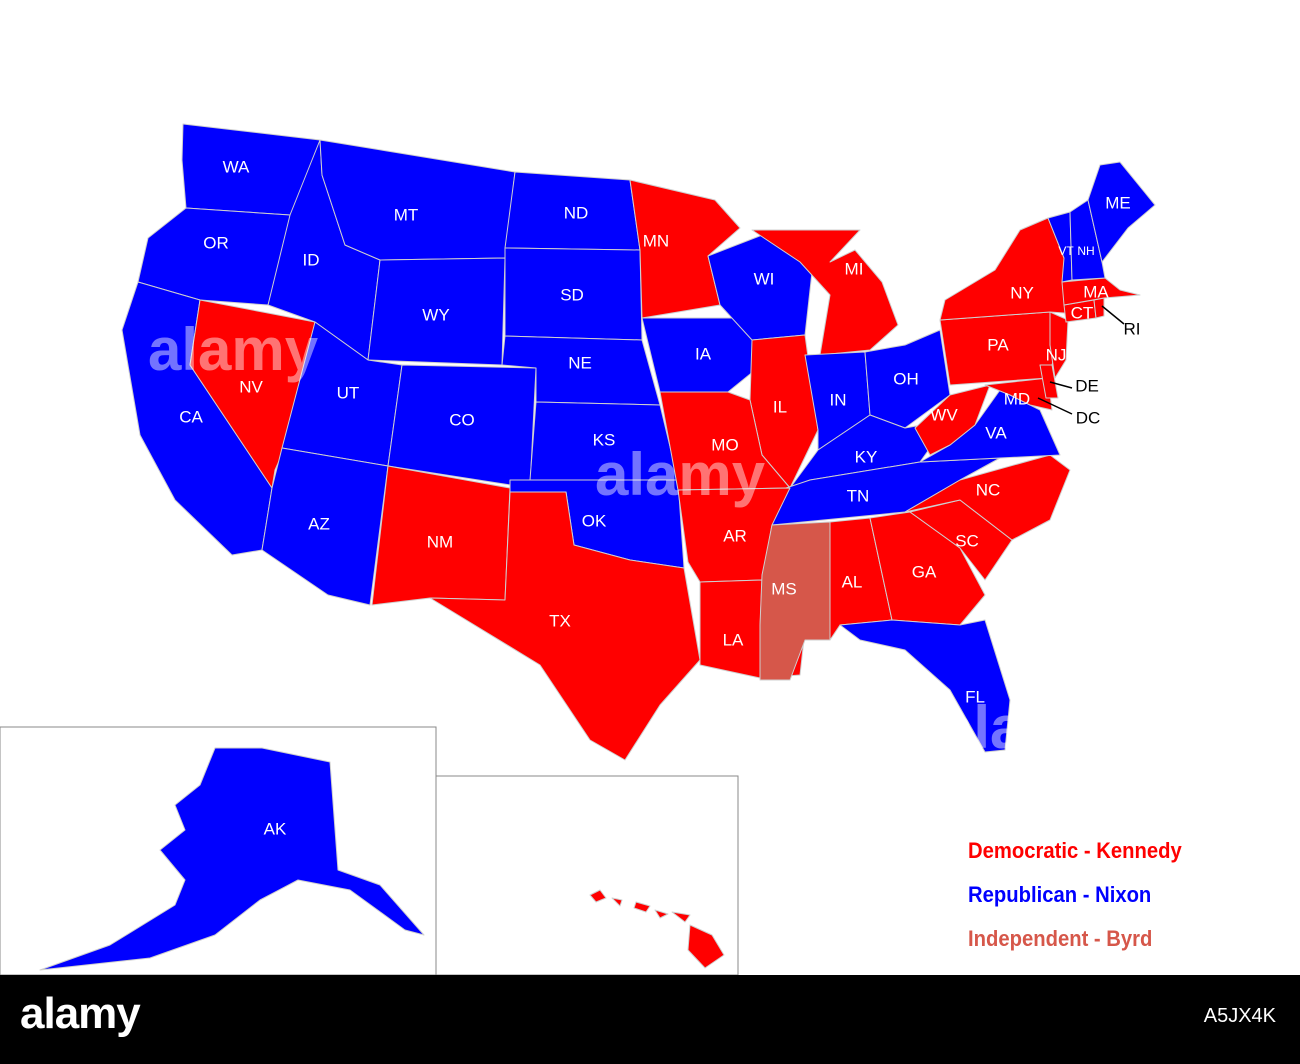 Image resolution: width=1300 pixels, height=1064 pixels. Describe the element at coordinates (988, 489) in the screenshot. I see `label-NC: NC` at that location.